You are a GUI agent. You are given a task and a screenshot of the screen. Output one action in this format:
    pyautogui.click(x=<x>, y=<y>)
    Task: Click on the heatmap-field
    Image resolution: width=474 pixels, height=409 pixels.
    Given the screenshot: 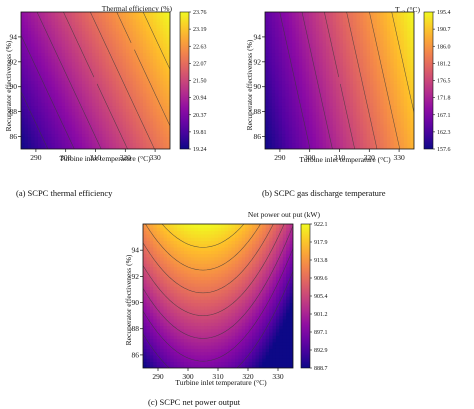 What is the action you would take?
    pyautogui.click(x=218, y=296)
    